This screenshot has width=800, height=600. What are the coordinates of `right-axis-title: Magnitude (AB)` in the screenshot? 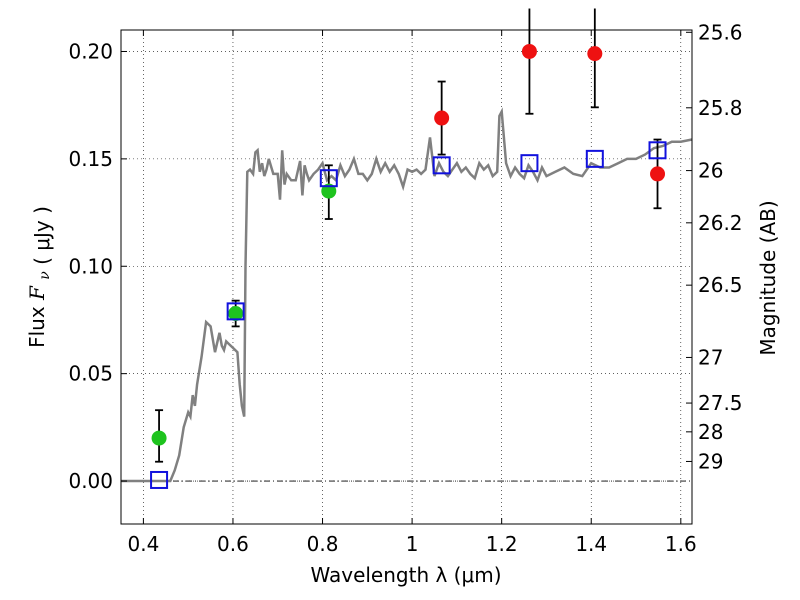 It's located at (768, 277).